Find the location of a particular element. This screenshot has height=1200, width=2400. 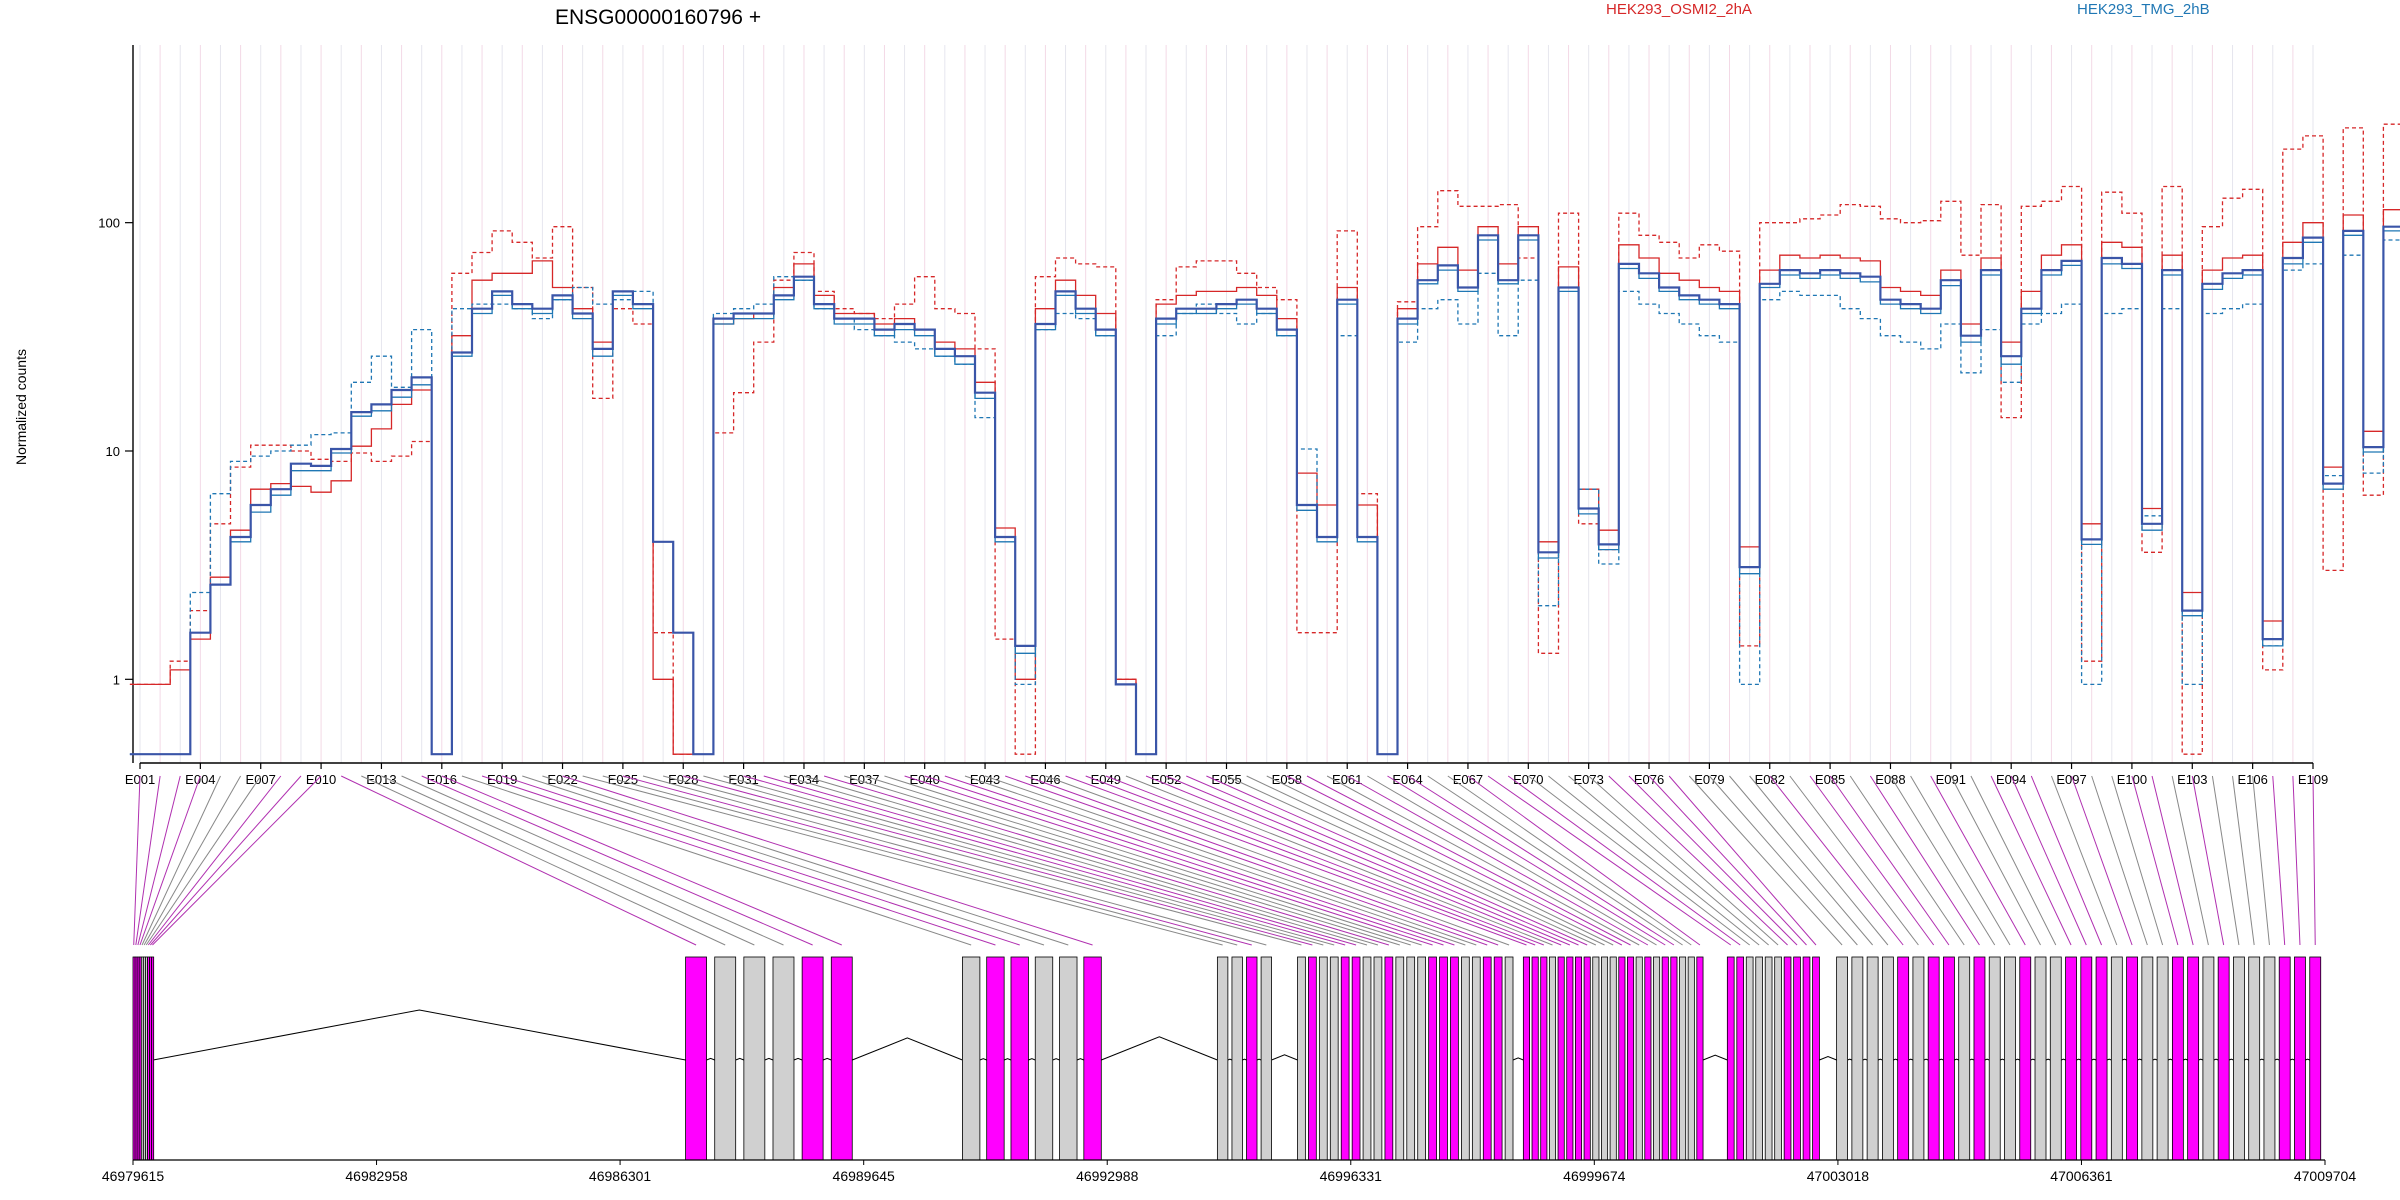

exon-link-E085 is located at coordinates (1889, 860).